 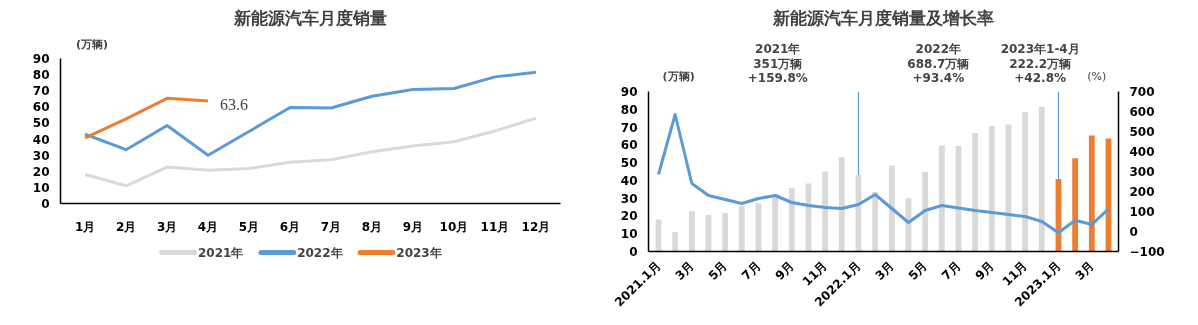 I want to click on y2-tick-label: 100, so click(x=1142, y=212).